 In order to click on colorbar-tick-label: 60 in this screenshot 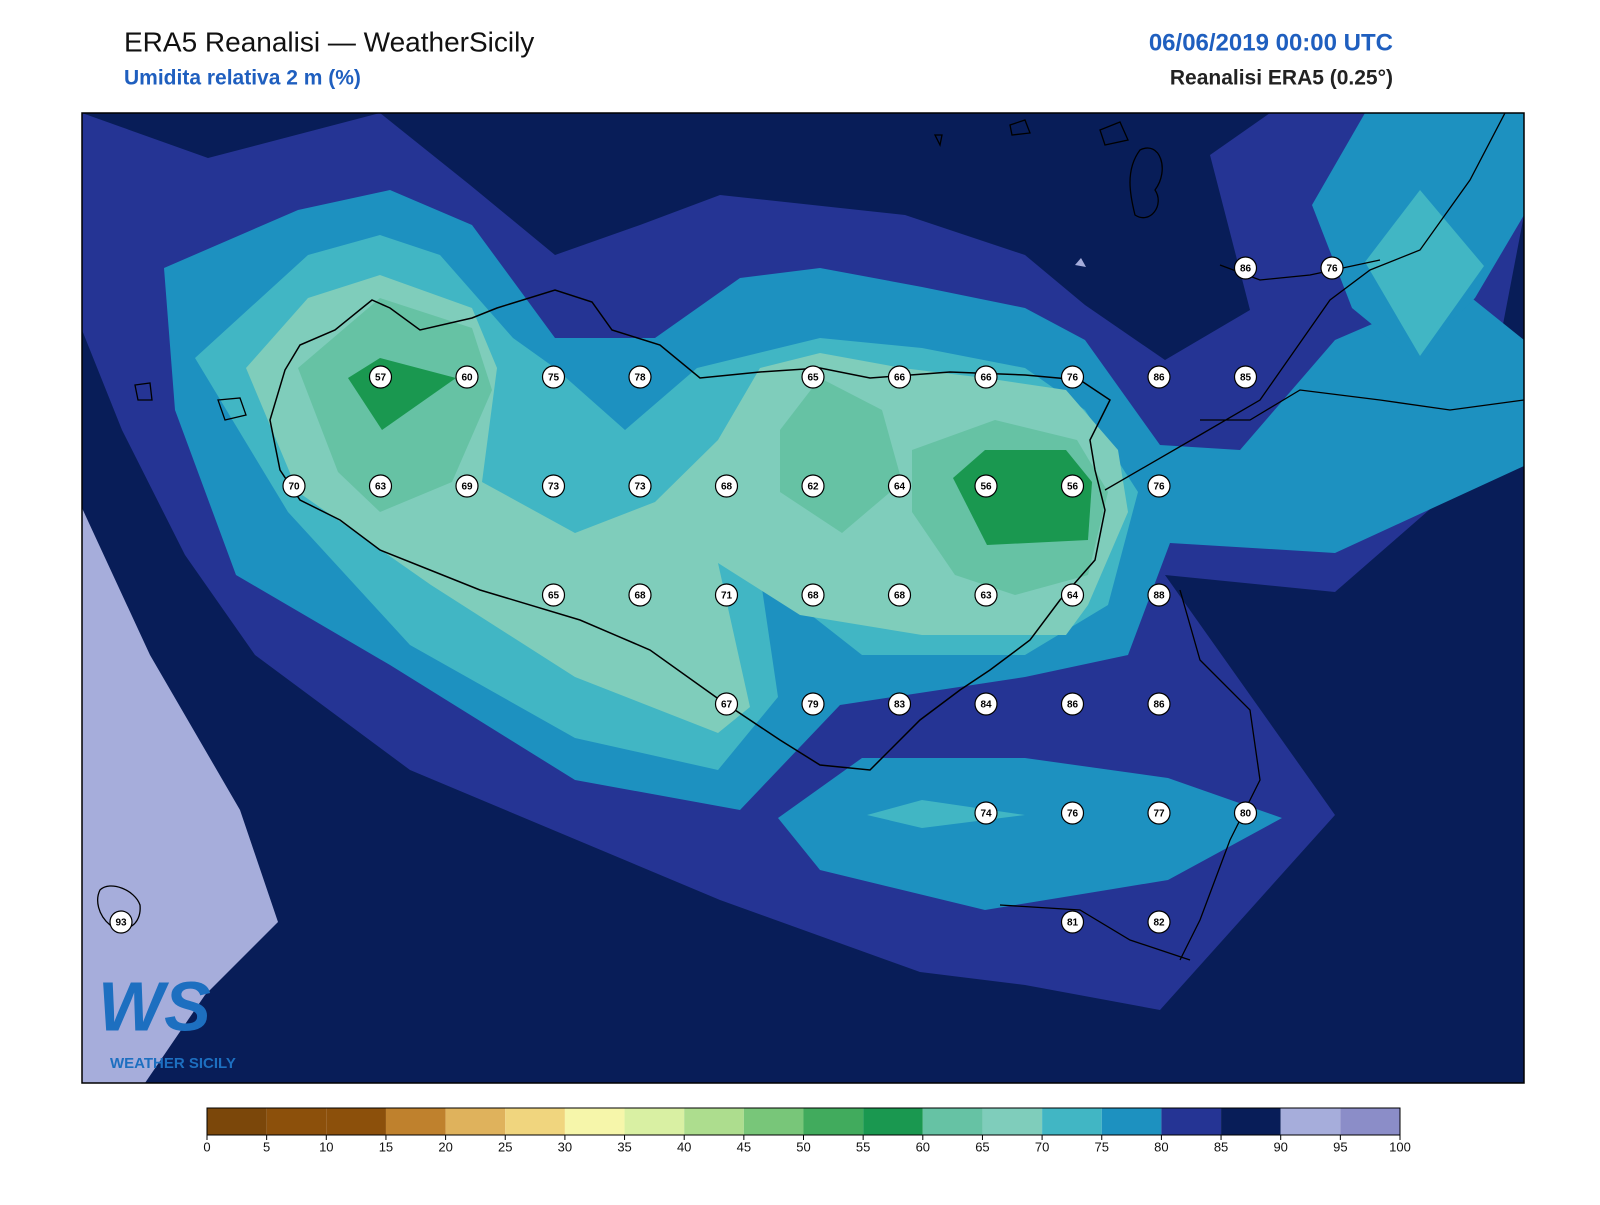, I will do `click(923, 1146)`.